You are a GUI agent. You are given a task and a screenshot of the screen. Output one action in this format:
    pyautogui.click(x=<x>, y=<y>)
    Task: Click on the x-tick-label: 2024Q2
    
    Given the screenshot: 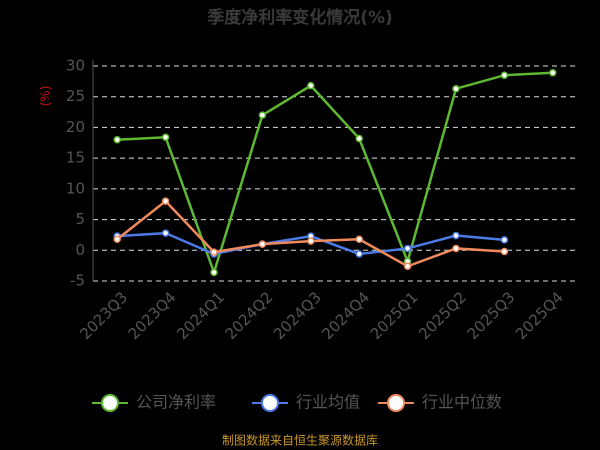 What is the action you would take?
    pyautogui.click(x=249, y=315)
    